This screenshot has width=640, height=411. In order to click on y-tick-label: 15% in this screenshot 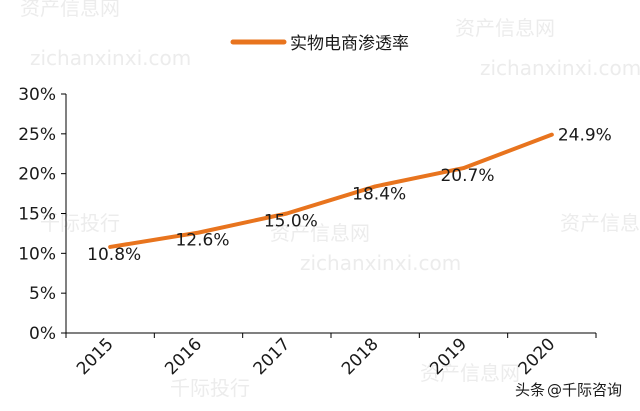, I will do `click(37, 215)`.